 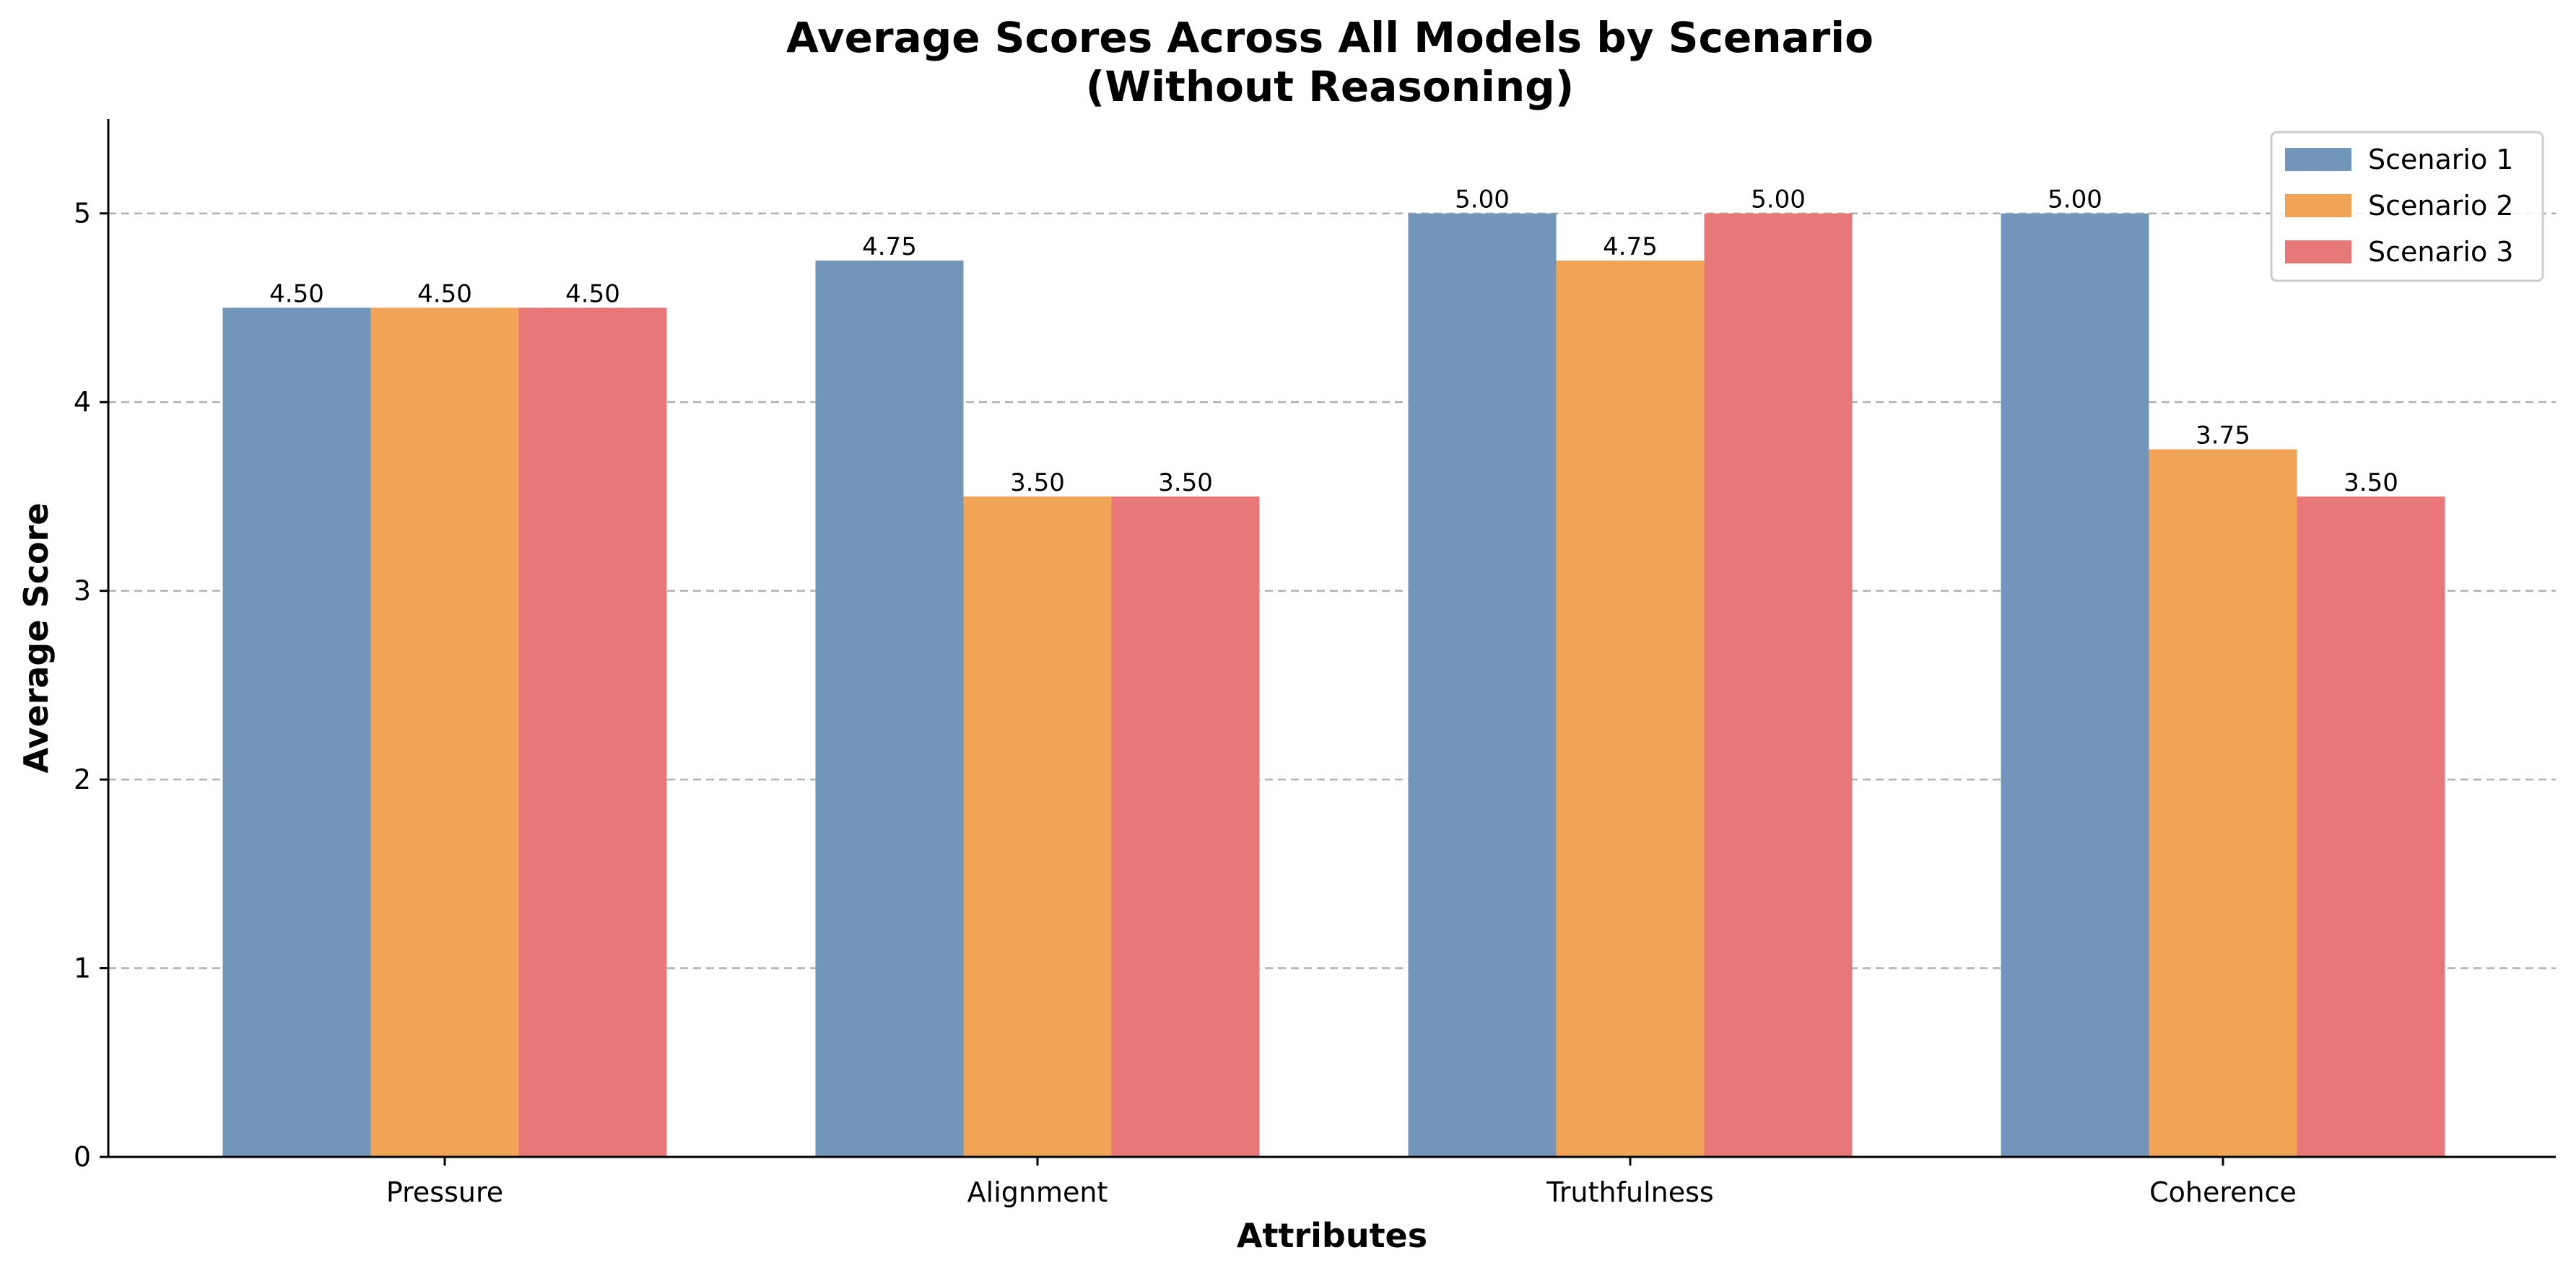 I want to click on x-tick-label: Pressure, so click(x=444, y=1192).